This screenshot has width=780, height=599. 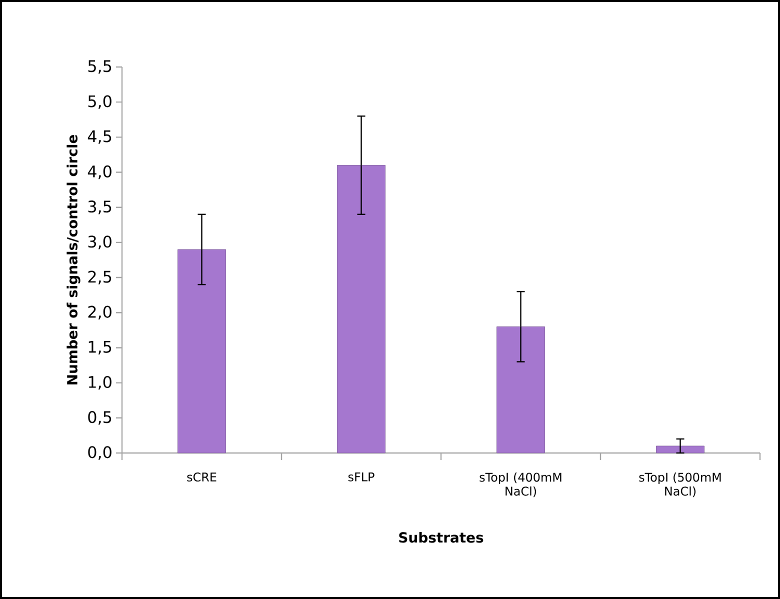 I want to click on x-tick-label: sFLP, so click(x=361, y=477).